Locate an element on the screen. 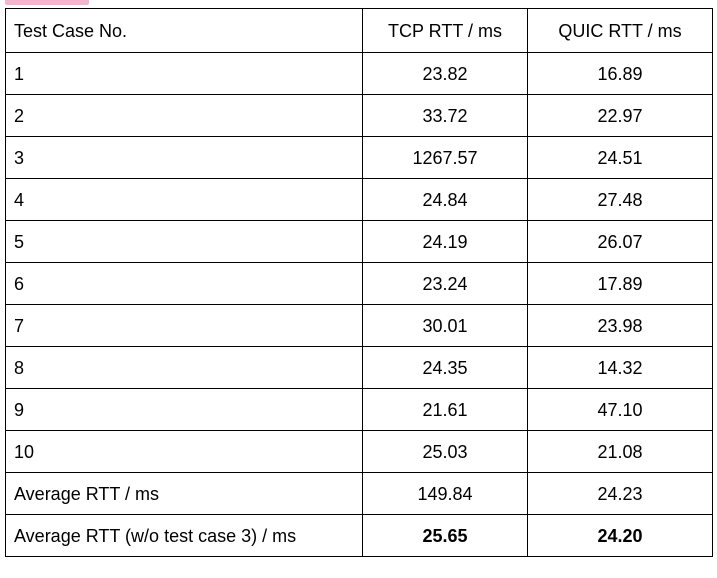 This screenshot has width=717, height=578. average-row: Average RTT / ms 149.84 24.23 is located at coordinates (359, 493).